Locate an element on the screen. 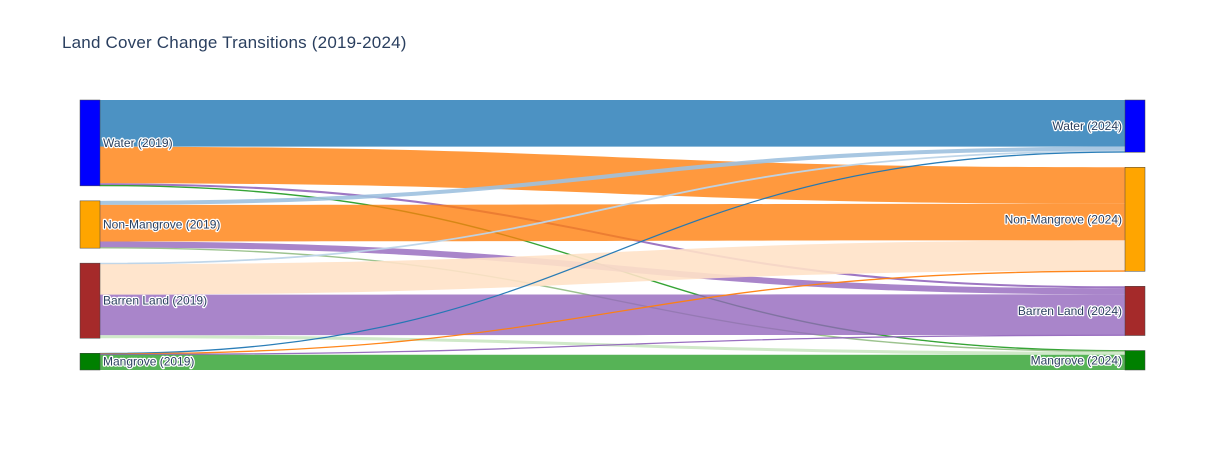 The width and height of the screenshot is (1224, 450). link-w19-to-w24 is located at coordinates (612, 123).